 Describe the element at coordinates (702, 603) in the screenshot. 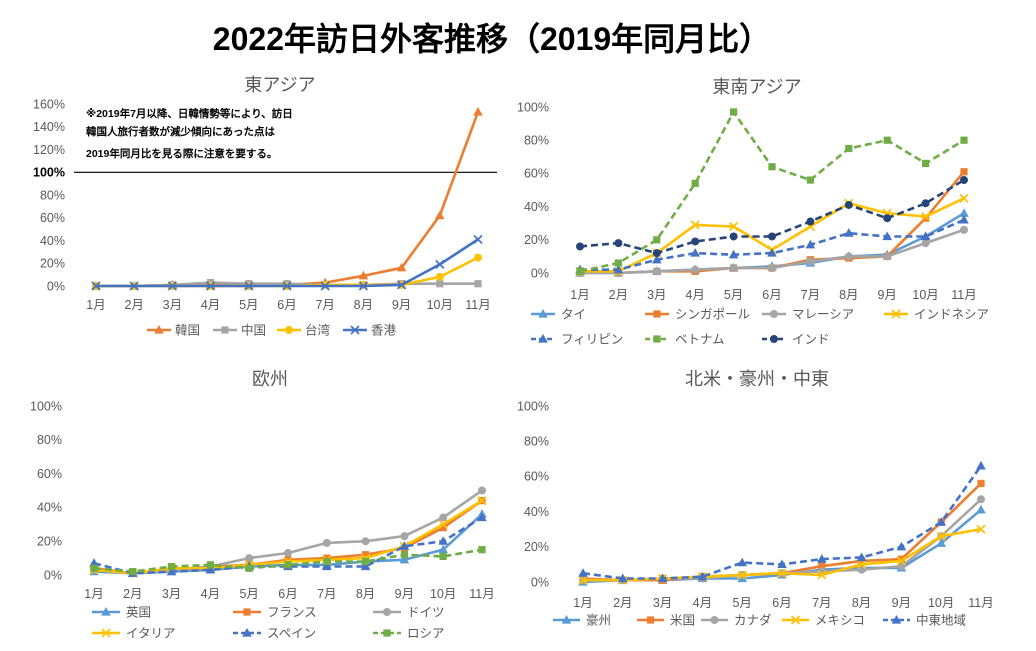

I see `americas-oceania-middle-east-x-tick-label-4: 4月` at that location.